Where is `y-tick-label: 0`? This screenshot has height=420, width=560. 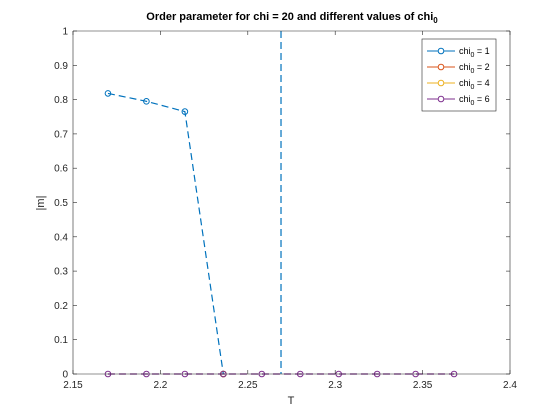
y-tick-label: 0 is located at coordinates (65, 375).